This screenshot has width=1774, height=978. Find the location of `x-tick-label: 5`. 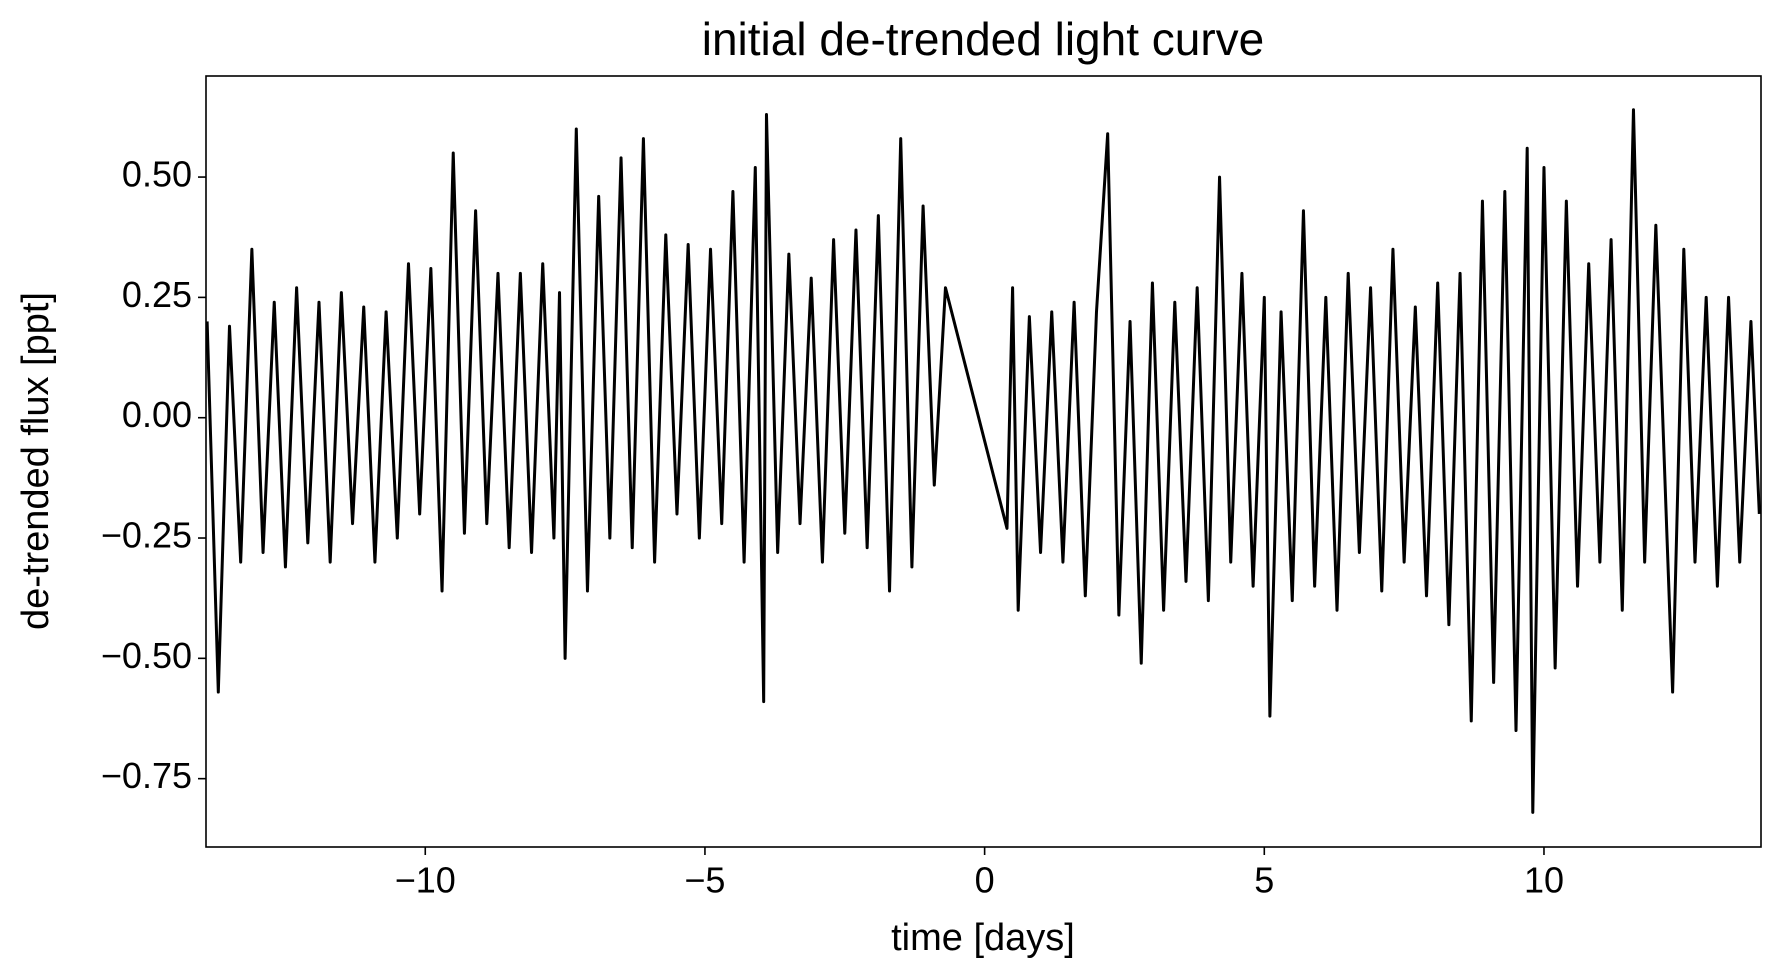

x-tick-label: 5 is located at coordinates (1264, 880).